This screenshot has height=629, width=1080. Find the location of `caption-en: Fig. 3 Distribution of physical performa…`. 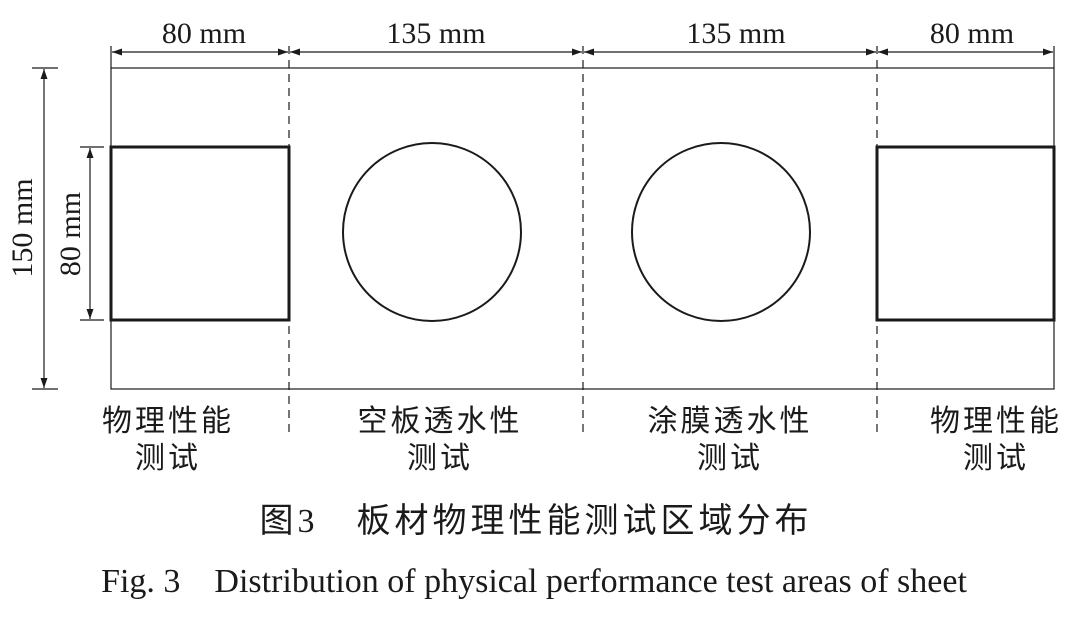

caption-en: Fig. 3 Distribution of physical performa… is located at coordinates (534, 581).